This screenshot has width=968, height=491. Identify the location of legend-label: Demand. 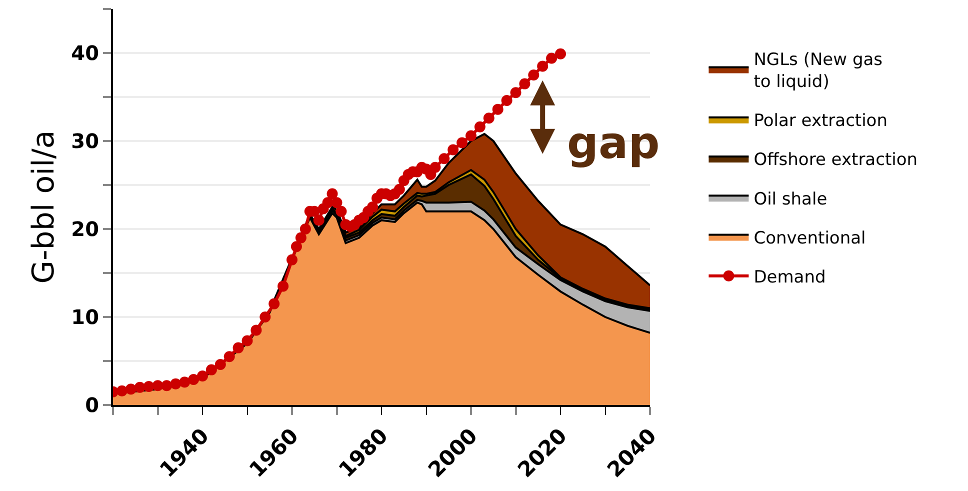
(790, 277).